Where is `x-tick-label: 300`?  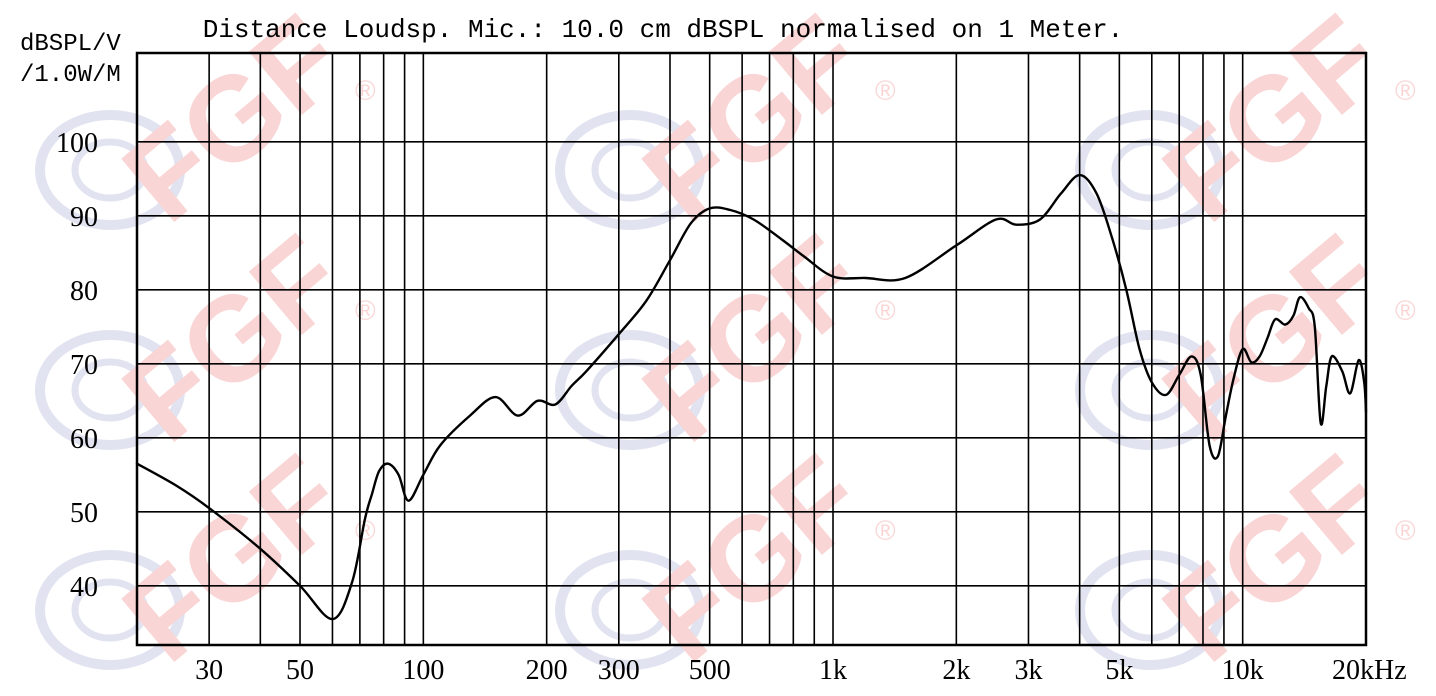
x-tick-label: 300 is located at coordinates (619, 670).